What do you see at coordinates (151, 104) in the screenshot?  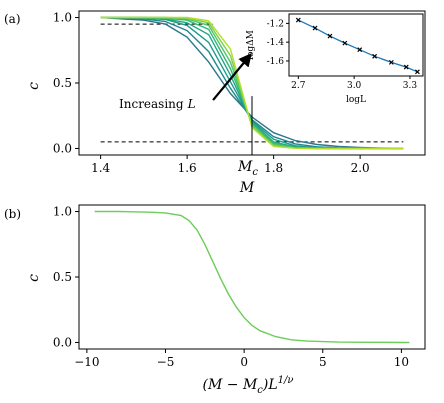 I see `increasing-annotation-text: Increasing` at bounding box center [151, 104].